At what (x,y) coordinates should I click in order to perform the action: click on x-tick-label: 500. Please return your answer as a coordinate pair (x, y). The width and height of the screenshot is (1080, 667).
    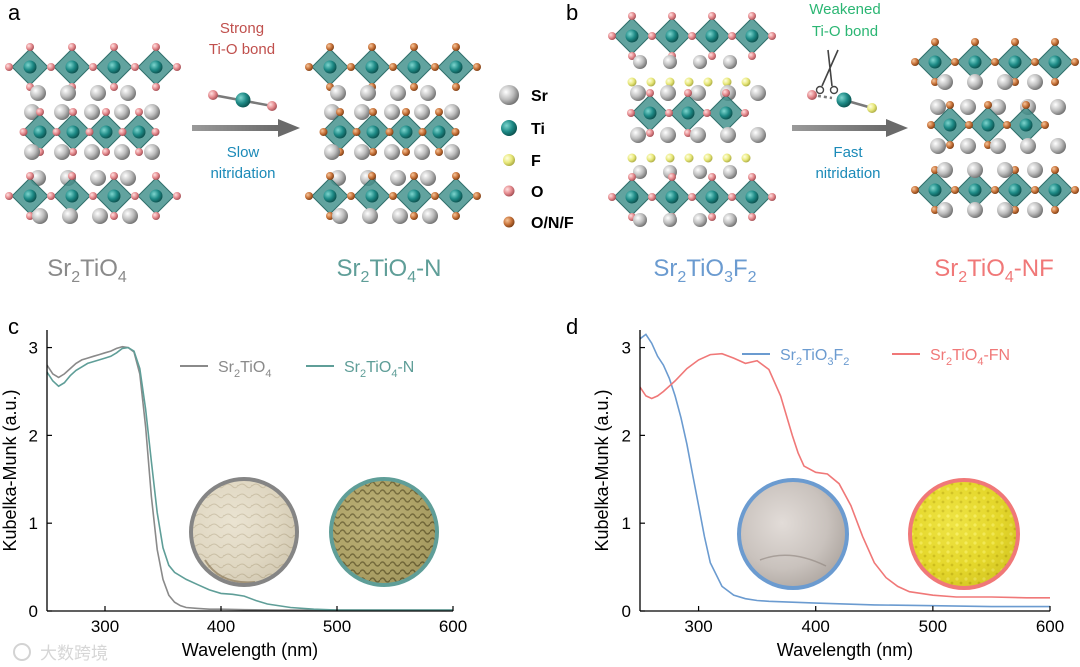
    Looking at the image, I should click on (933, 626).